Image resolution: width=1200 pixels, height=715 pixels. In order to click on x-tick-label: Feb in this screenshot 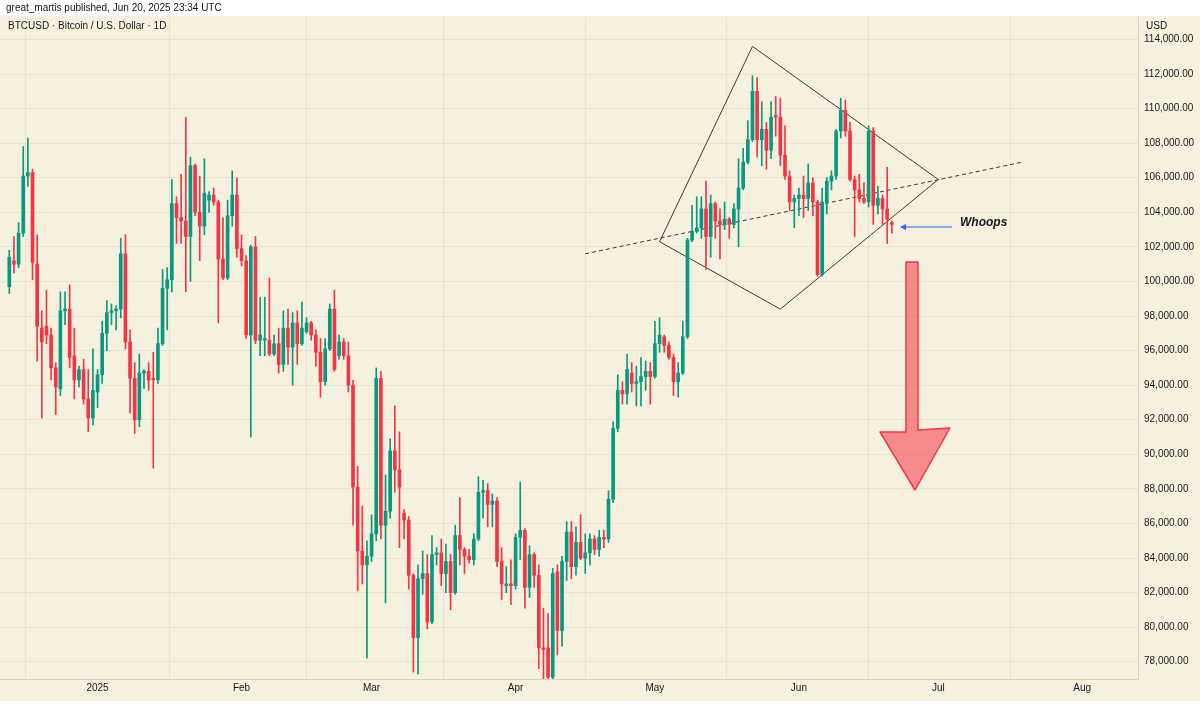, I will do `click(241, 687)`.